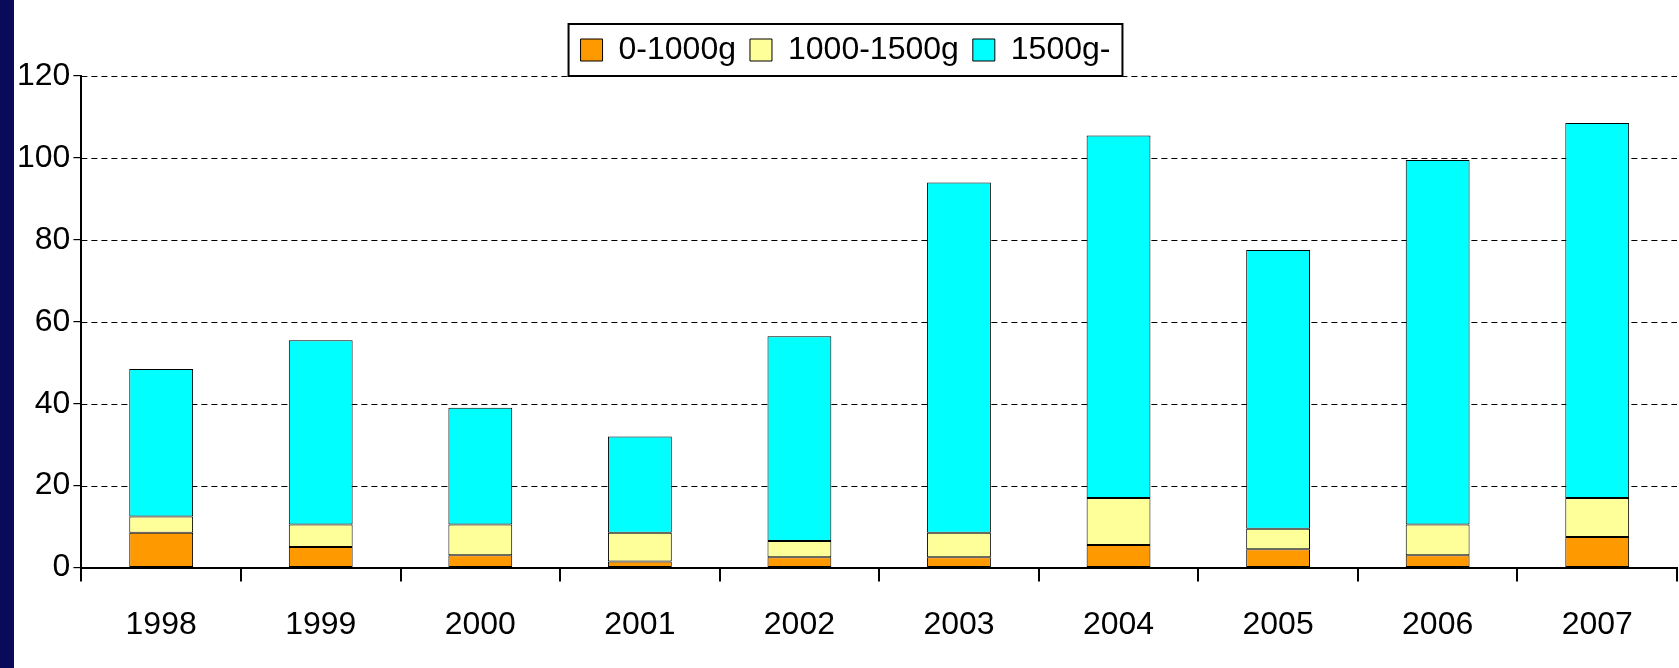 This screenshot has width=1679, height=668. What do you see at coordinates (52, 319) in the screenshot?
I see `y-tick-label: 60` at bounding box center [52, 319].